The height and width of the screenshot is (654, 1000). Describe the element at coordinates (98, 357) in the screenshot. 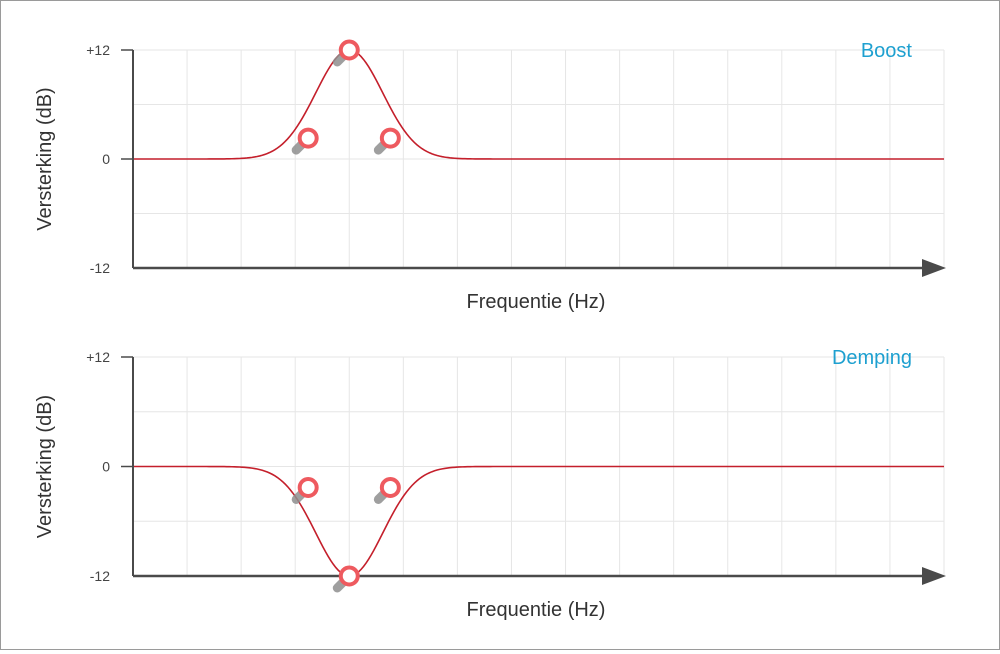

I see `demping-ytick-top: +12` at that location.